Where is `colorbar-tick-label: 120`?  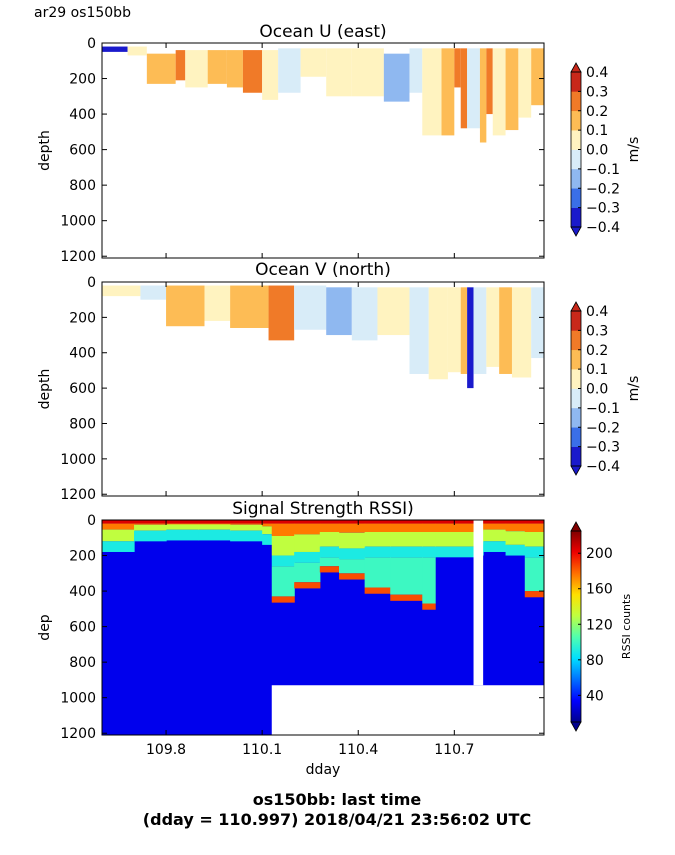
colorbar-tick-label: 120 is located at coordinates (599, 625).